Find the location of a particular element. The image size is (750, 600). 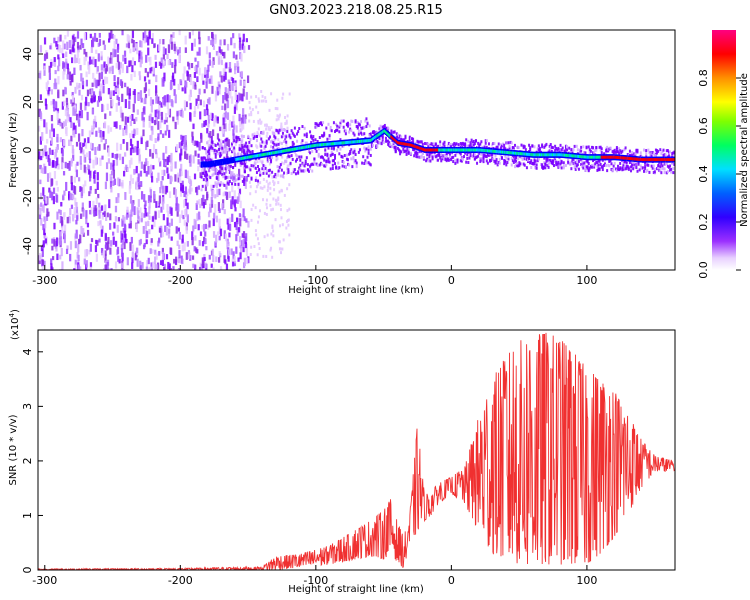

bottom-x-ticks: -300 -200 -100 0 100 is located at coordinates (314, 576).